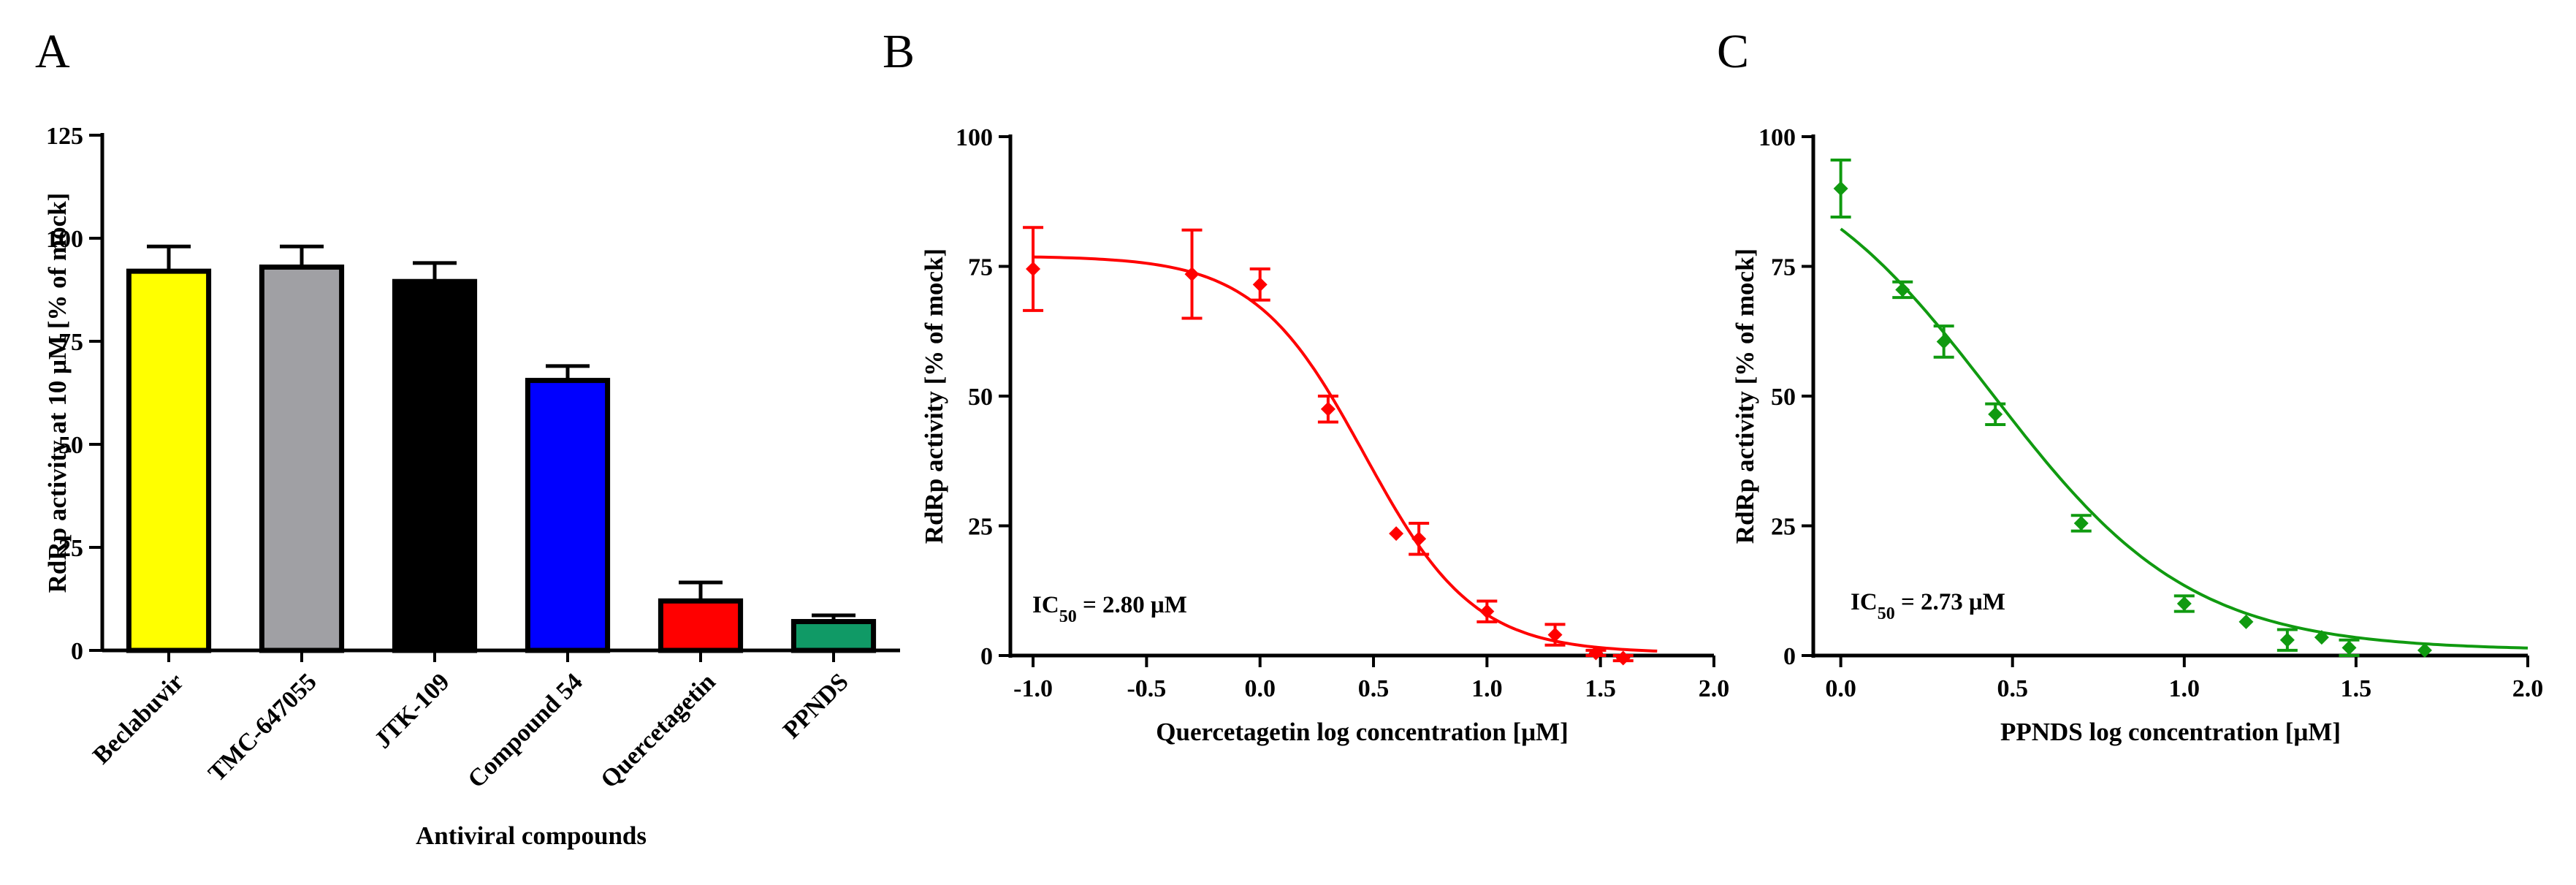 The width and height of the screenshot is (2576, 885). Describe the element at coordinates (65, 136) in the screenshot. I see `y-tick-label: 125` at that location.